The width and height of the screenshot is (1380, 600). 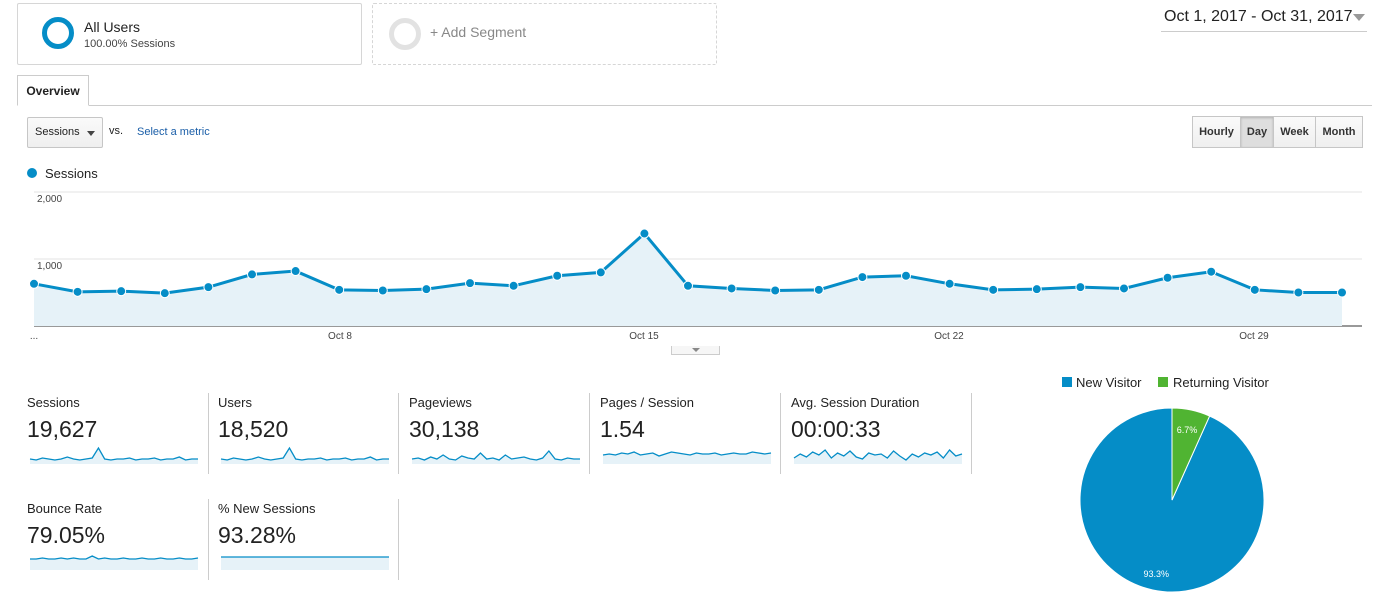 What do you see at coordinates (305, 435) in the screenshot?
I see `metric-card: Users 18,520` at bounding box center [305, 435].